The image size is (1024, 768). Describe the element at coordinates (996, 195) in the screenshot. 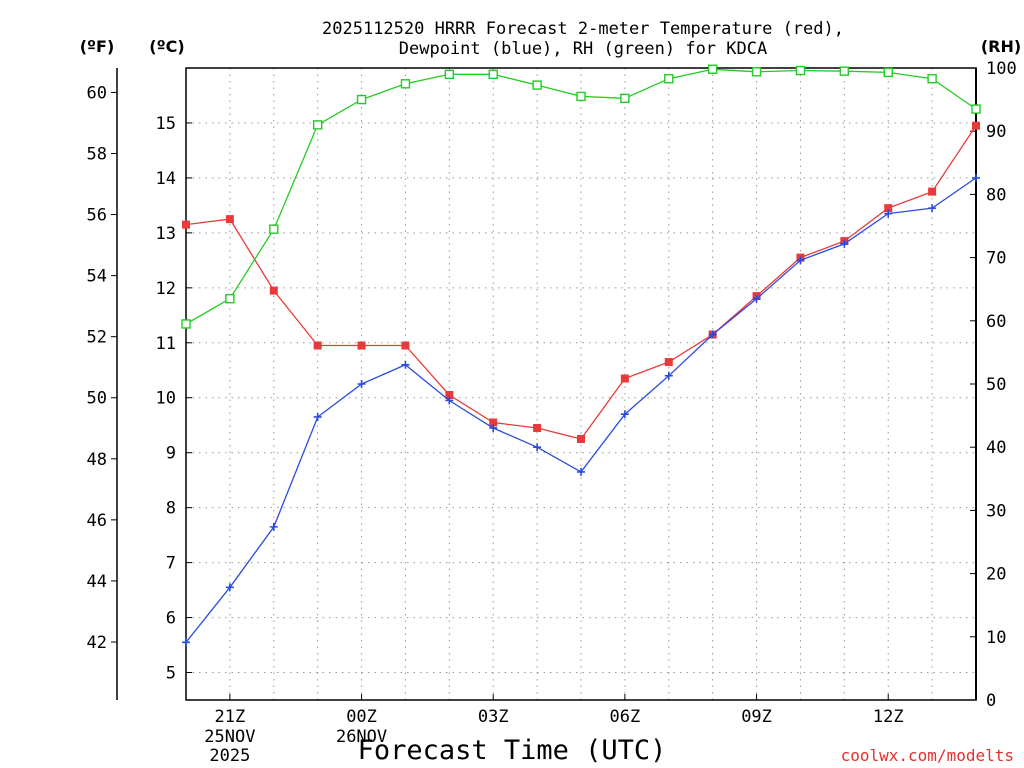

I see `rh-tick-label: 80` at that location.